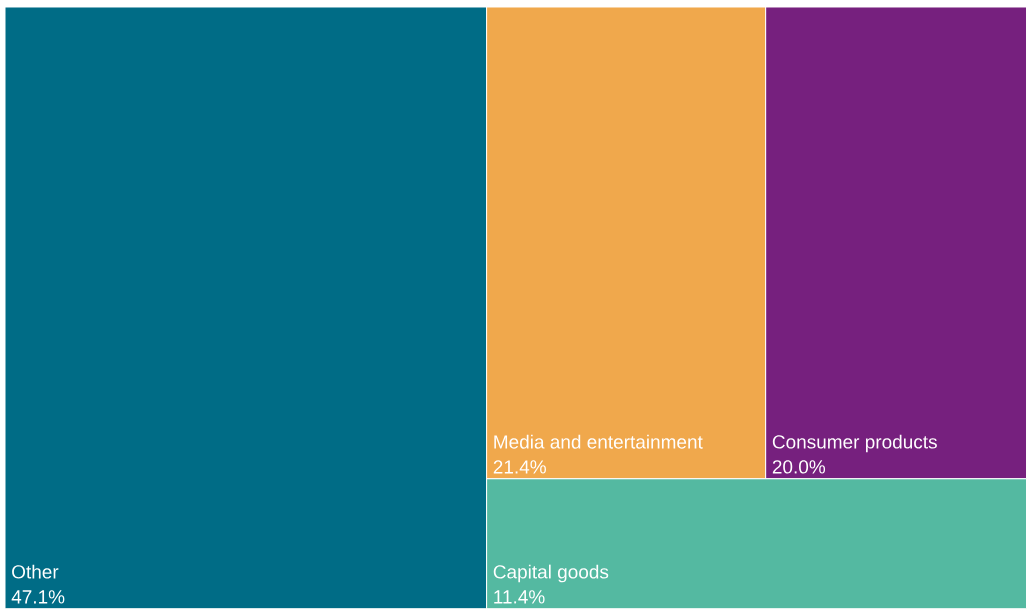 The image size is (1027, 609). What do you see at coordinates (38, 597) in the screenshot?
I see `data-label: 47.1%` at bounding box center [38, 597].